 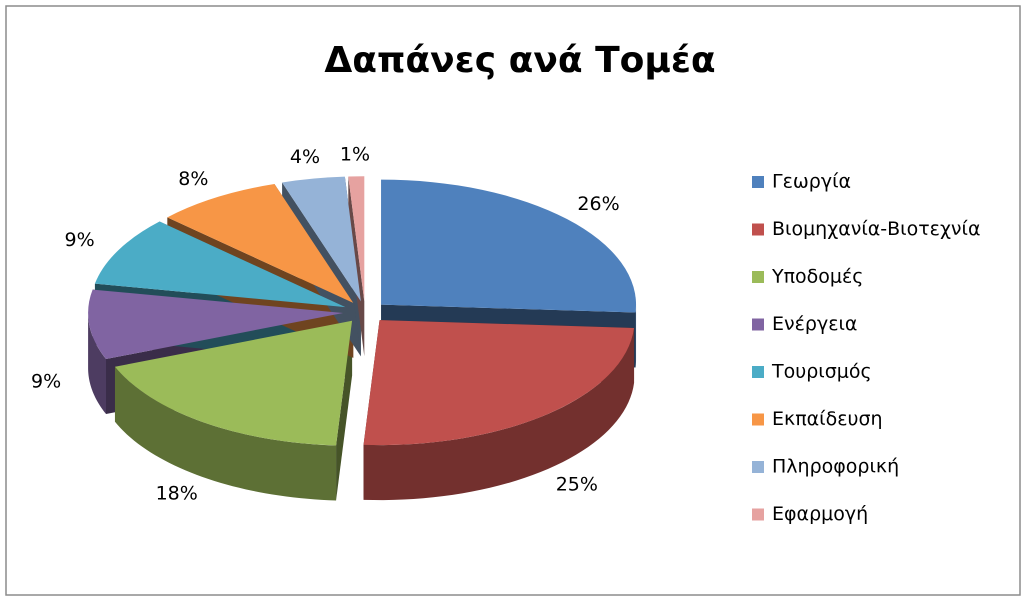 I want to click on data-label: 18%, so click(x=177, y=494).